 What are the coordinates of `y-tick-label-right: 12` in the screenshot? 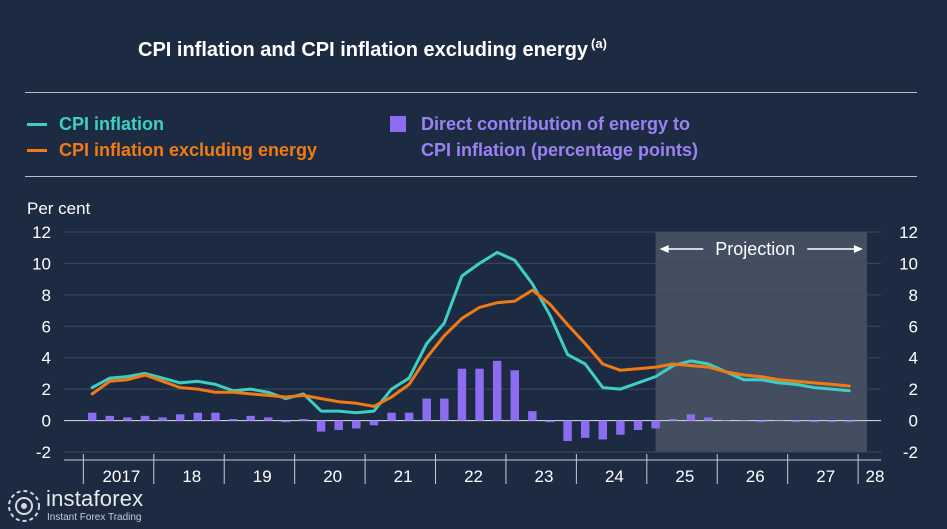 It's located at (908, 232).